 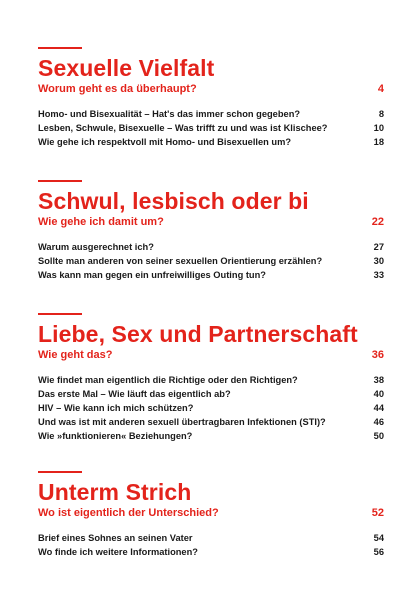 What do you see at coordinates (118, 552) in the screenshot?
I see `entry-text: Wo finde ich weitere Informationen?` at bounding box center [118, 552].